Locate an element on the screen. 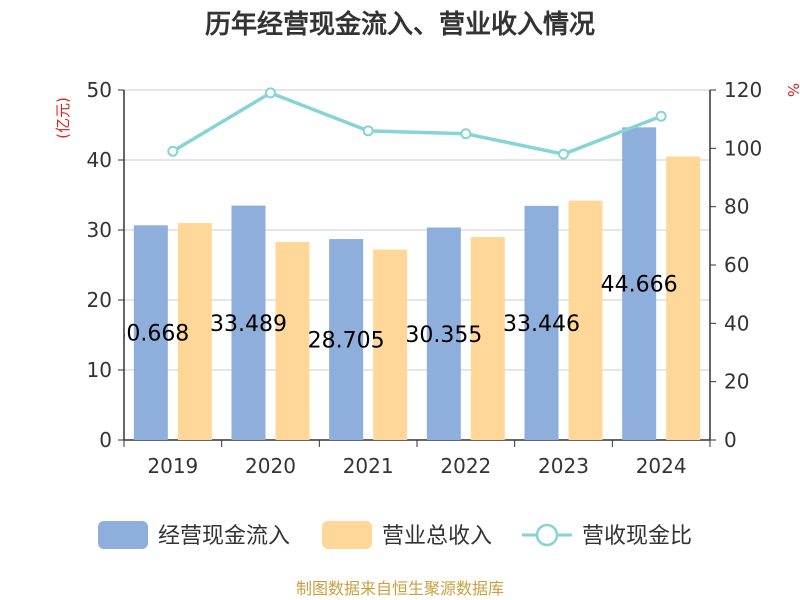 The width and height of the screenshot is (800, 600). legend: 经营现金流入 营业总收入 营收现金比 is located at coordinates (395, 535).